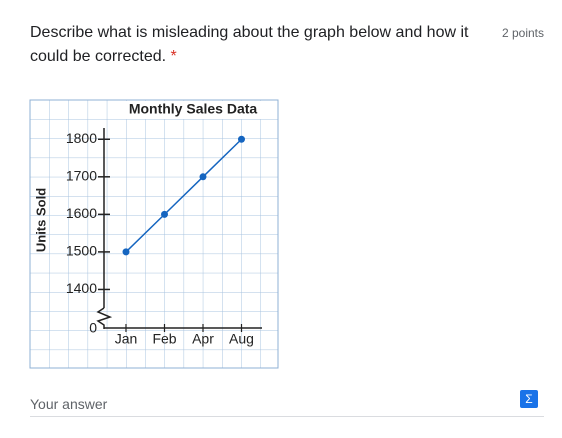  I want to click on x-tick-label: Apr, so click(203, 339).